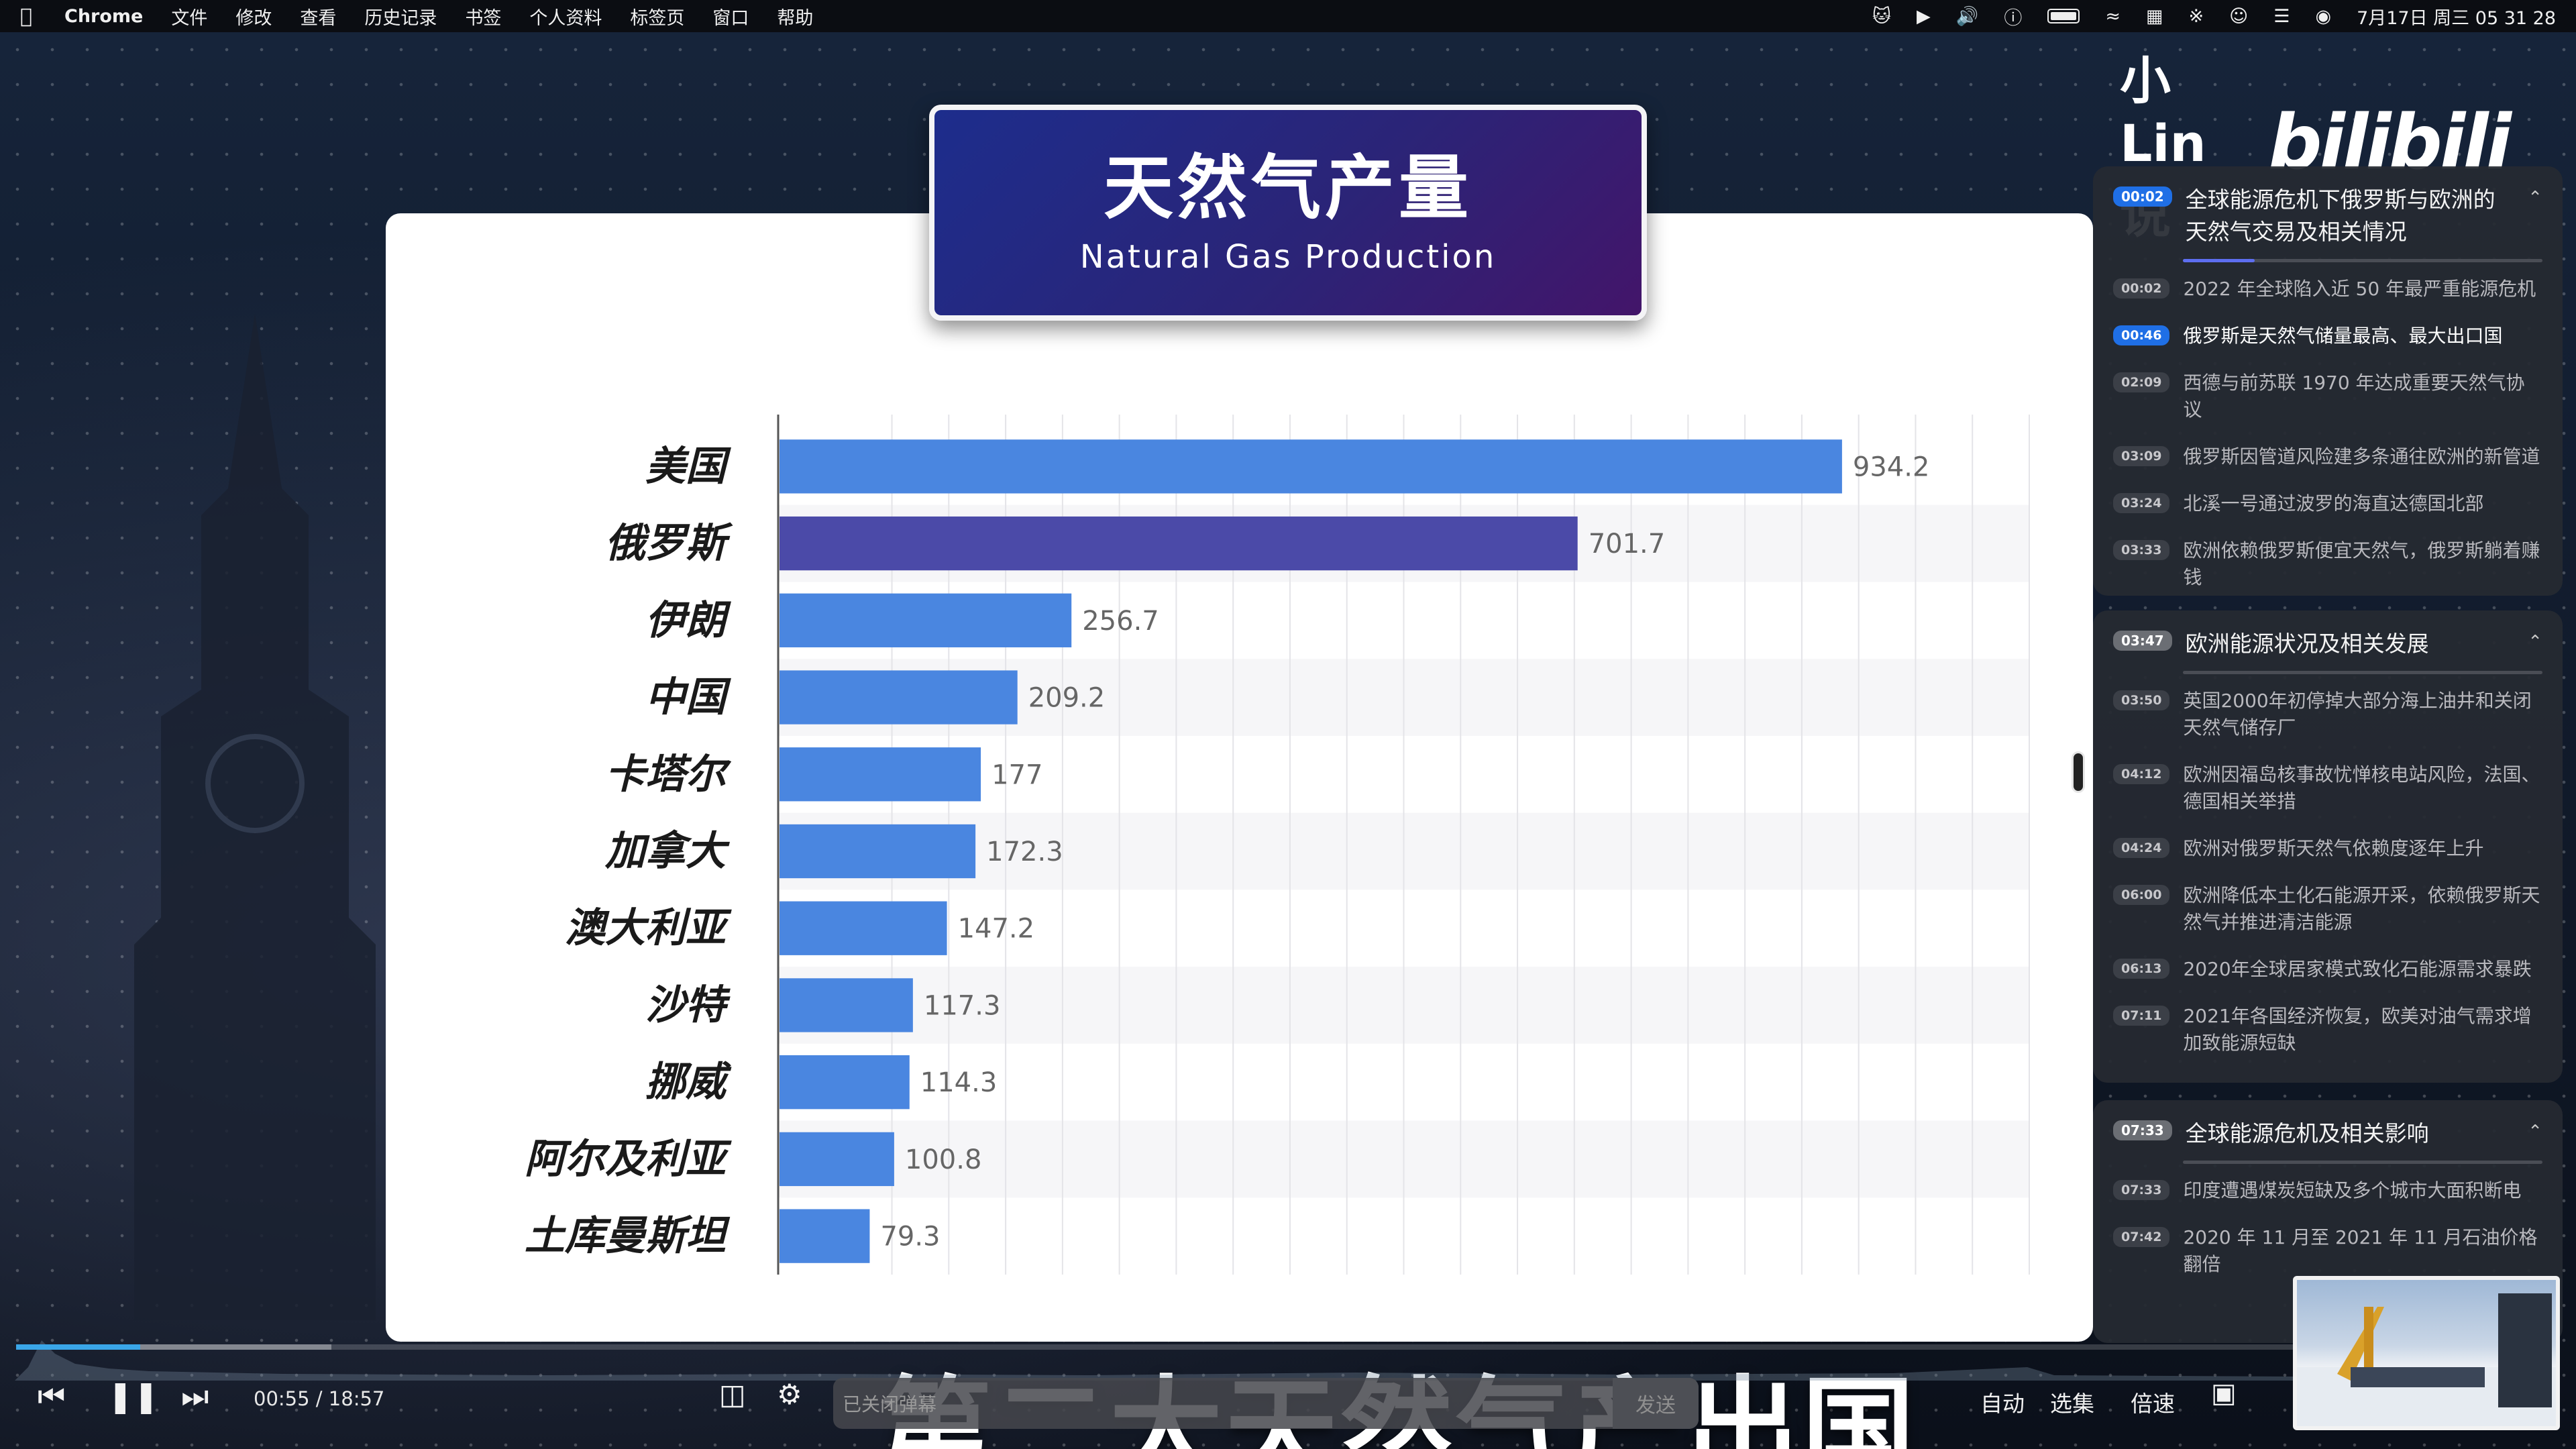 This screenshot has width=2576, height=1449. What do you see at coordinates (2141, 288) in the screenshot?
I see `item-time-badge: 00:02` at bounding box center [2141, 288].